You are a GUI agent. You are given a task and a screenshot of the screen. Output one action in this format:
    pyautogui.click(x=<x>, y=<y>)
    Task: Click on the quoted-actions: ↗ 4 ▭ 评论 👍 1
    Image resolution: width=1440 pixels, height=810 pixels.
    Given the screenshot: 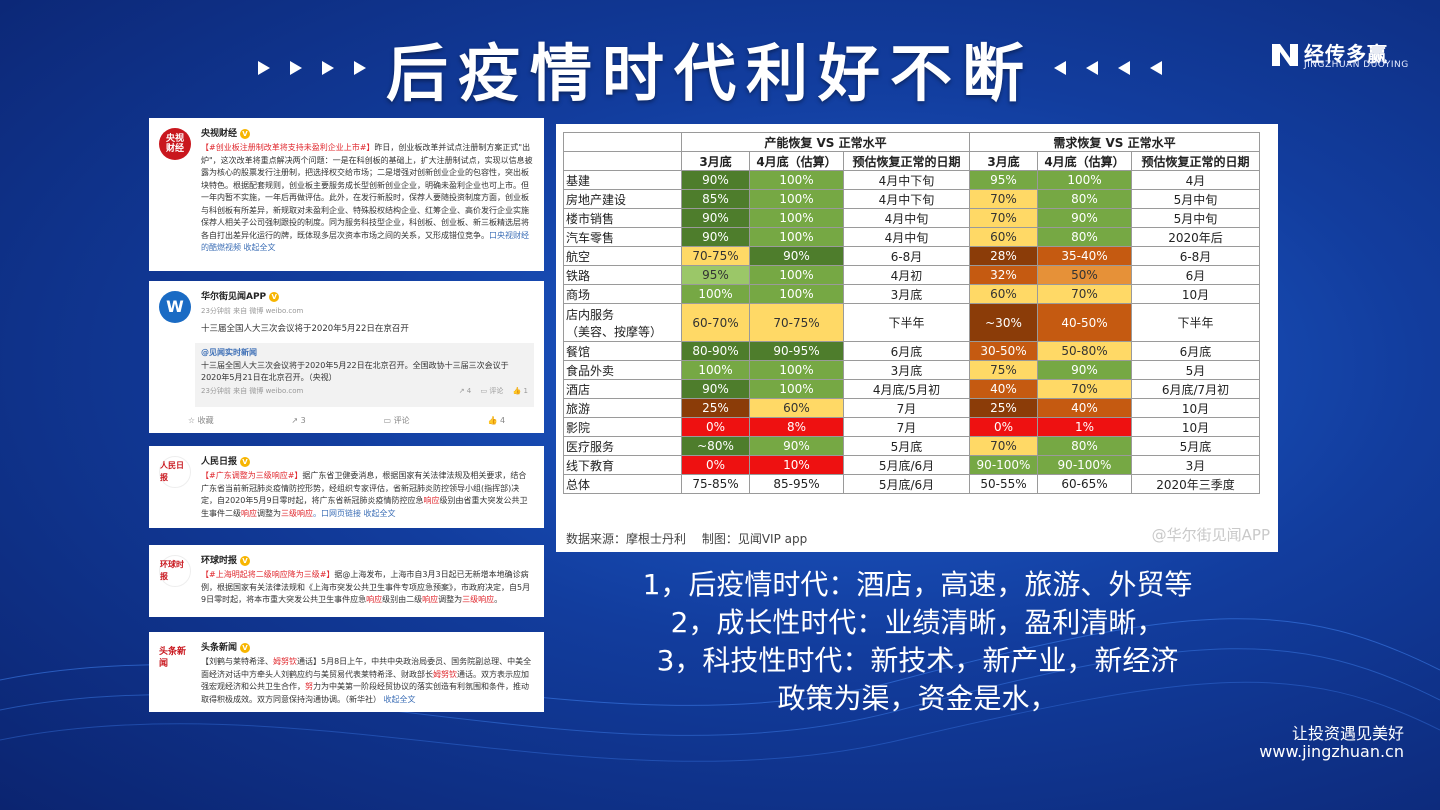 What is the action you would take?
    pyautogui.click(x=493, y=391)
    